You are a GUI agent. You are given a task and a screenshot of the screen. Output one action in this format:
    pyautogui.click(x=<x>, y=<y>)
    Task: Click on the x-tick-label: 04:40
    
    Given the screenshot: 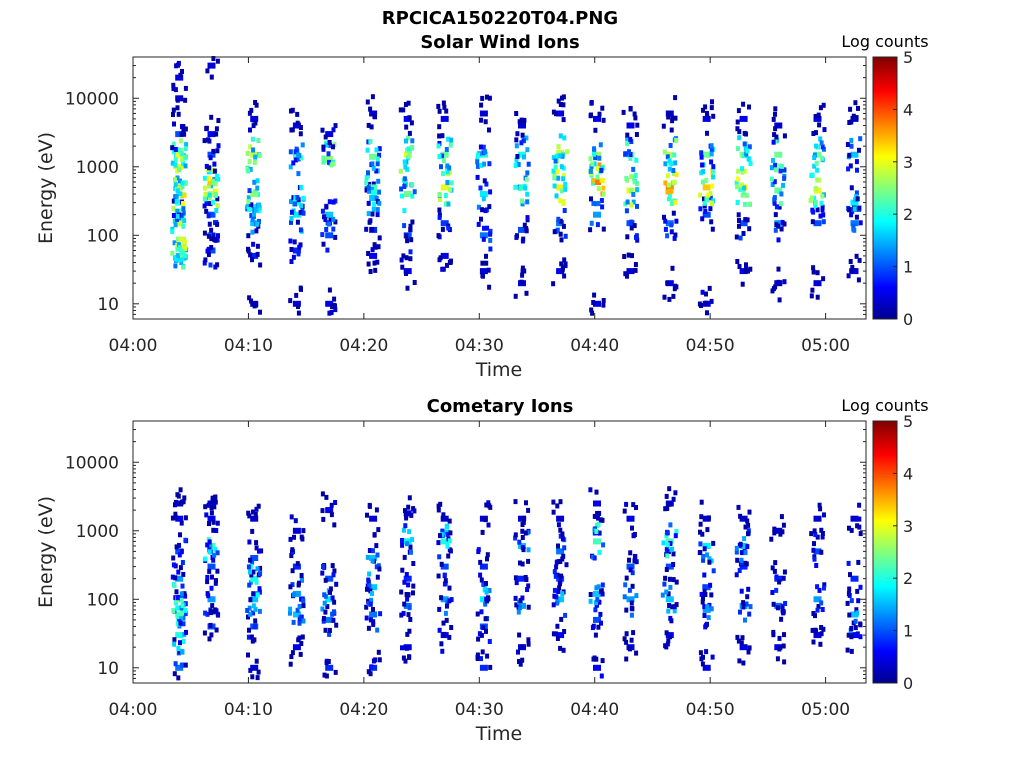 What is the action you would take?
    pyautogui.click(x=594, y=710)
    